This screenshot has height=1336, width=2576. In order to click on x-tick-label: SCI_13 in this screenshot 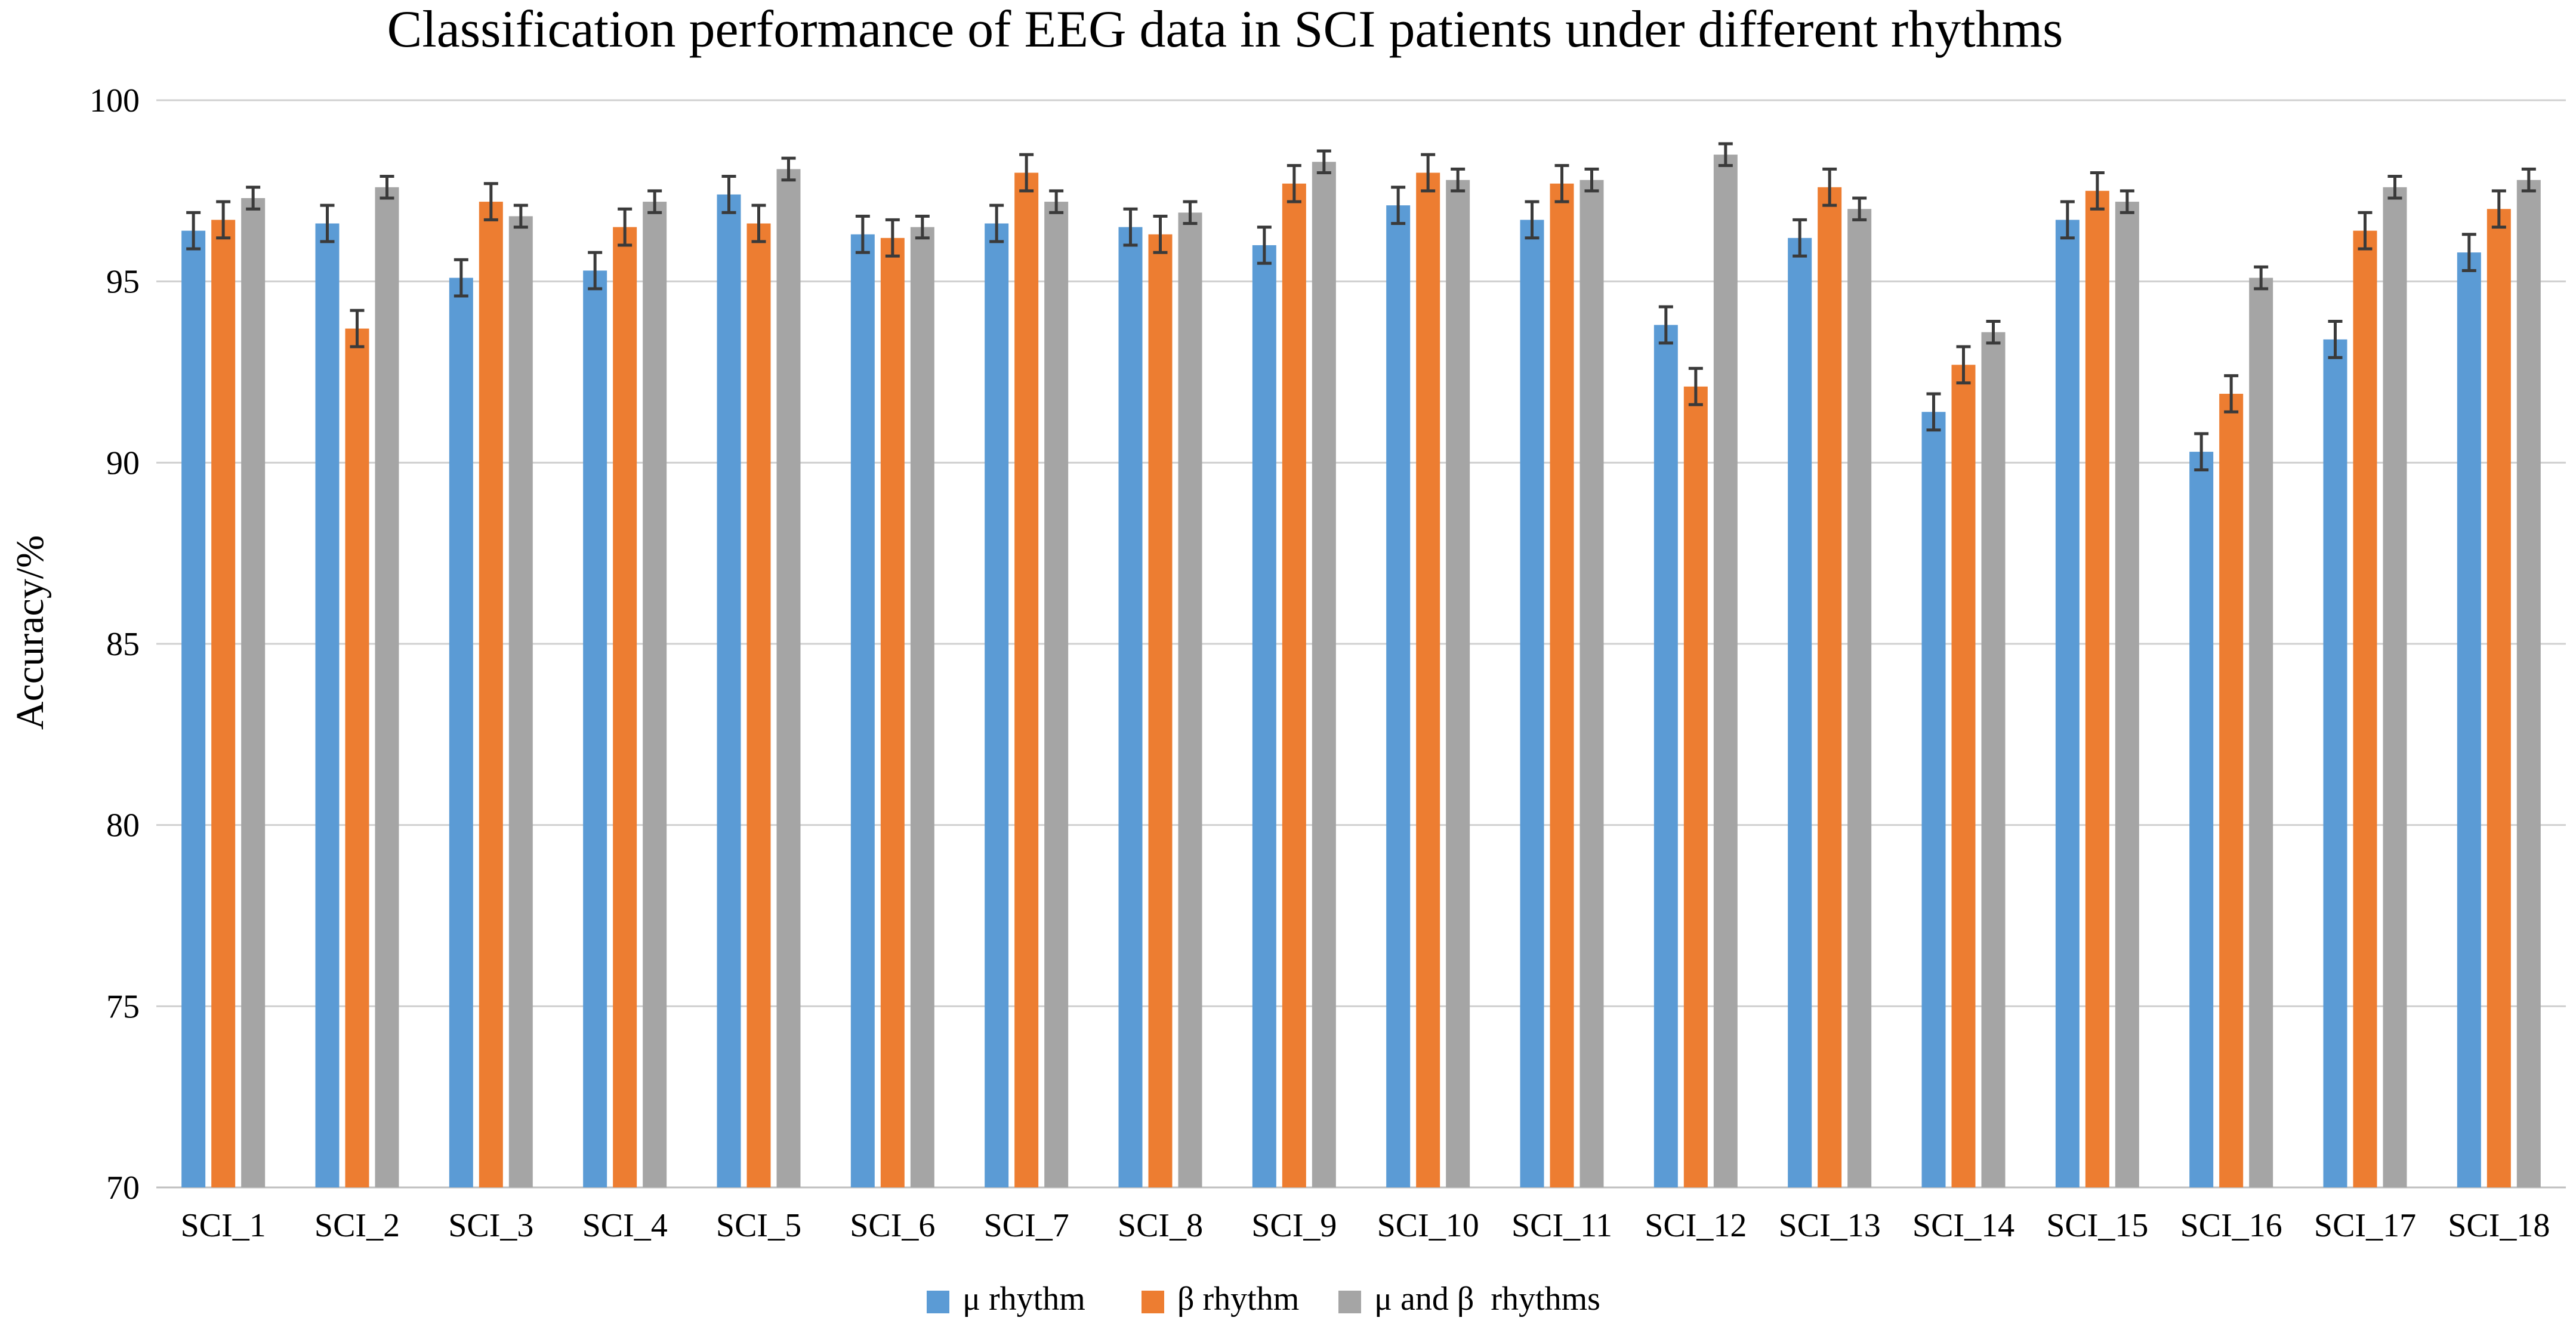, I will do `click(1830, 1225)`.